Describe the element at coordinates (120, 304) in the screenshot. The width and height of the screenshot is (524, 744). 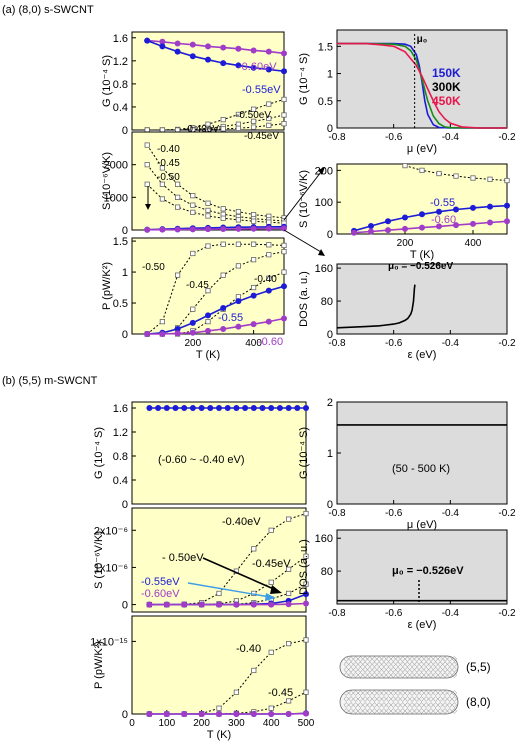
I see `y-tick-label: 0.5` at that location.